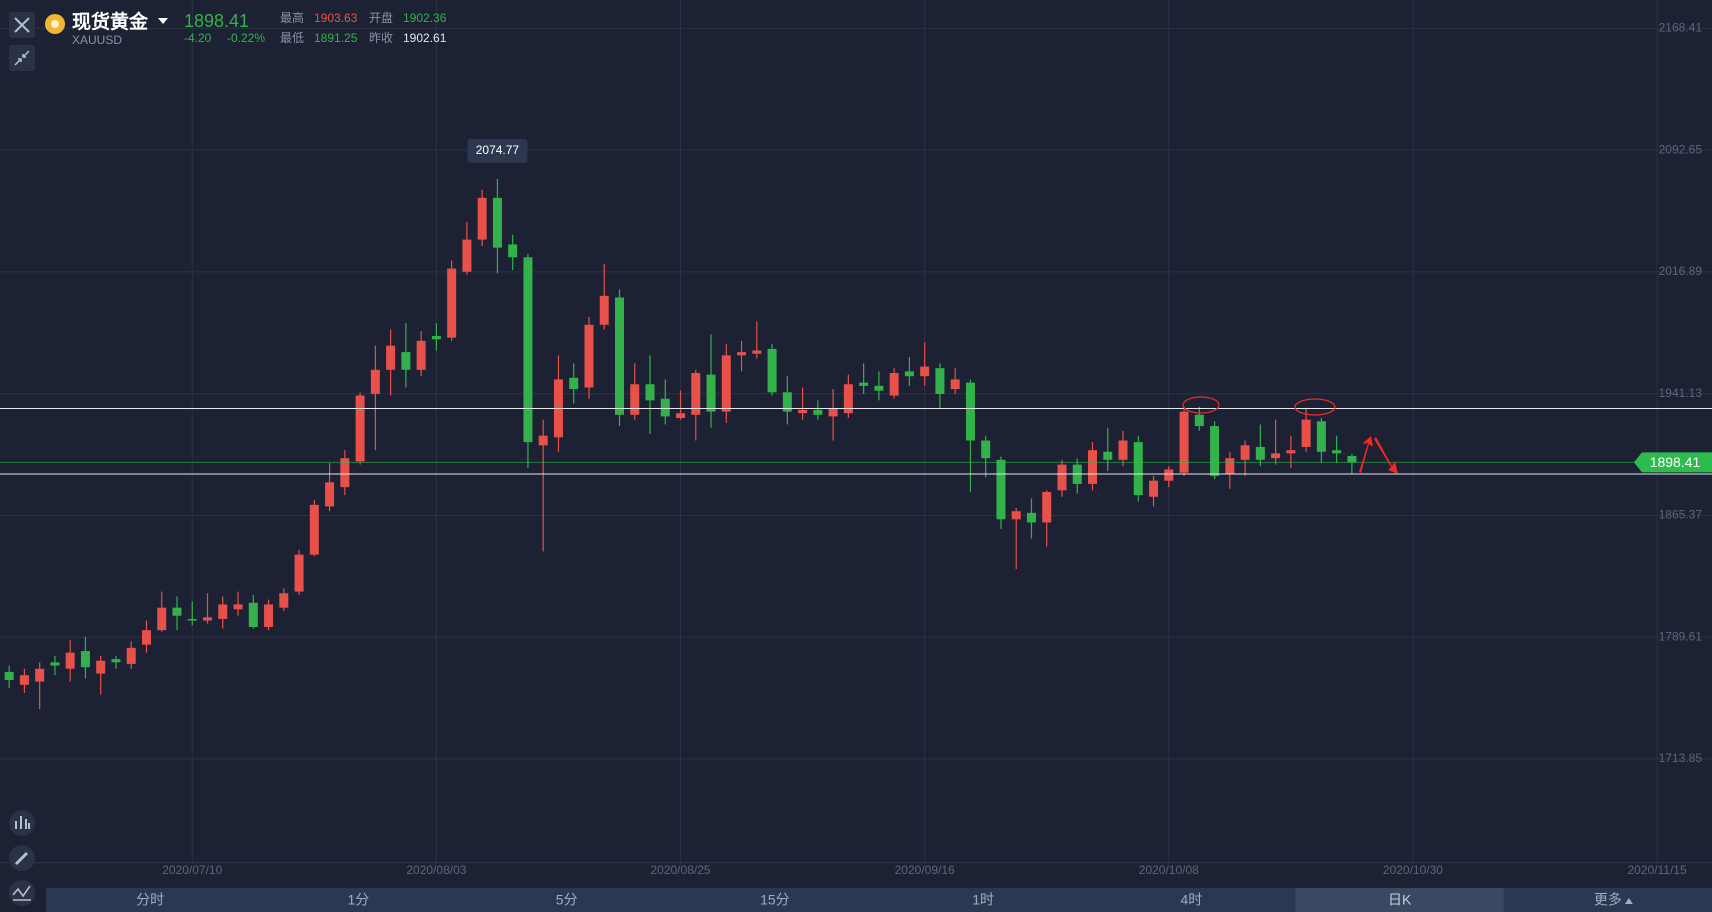  Describe the element at coordinates (1681, 515) in the screenshot. I see `y-tick-label: 1865.37` at that location.